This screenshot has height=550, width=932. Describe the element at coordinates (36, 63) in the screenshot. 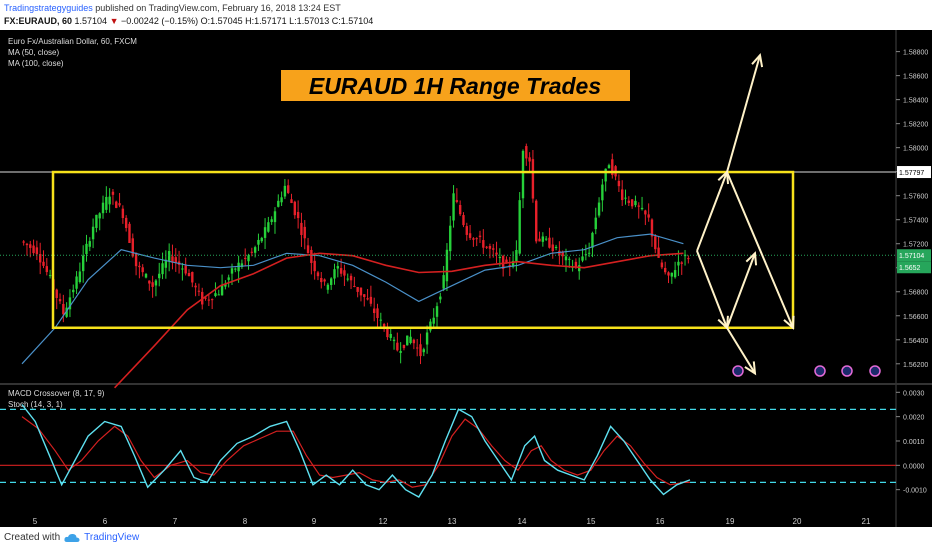

I see `legend-ma100: MA (100, close)` at that location.